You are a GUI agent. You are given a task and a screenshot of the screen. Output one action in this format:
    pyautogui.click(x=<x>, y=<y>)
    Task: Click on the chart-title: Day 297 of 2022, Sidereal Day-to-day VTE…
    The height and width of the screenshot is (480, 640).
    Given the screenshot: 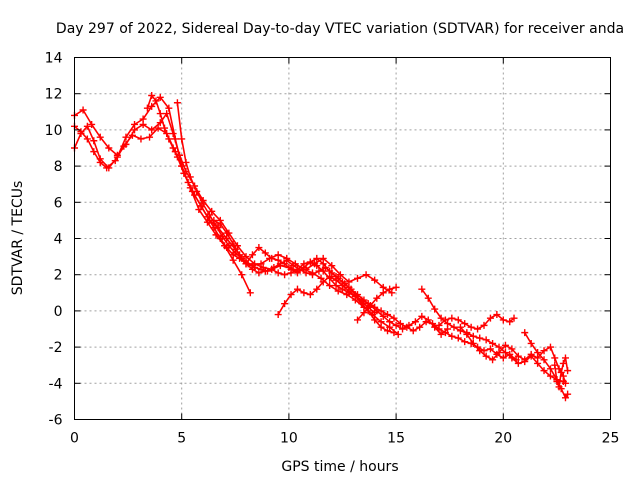 What is the action you would take?
    pyautogui.click(x=340, y=29)
    